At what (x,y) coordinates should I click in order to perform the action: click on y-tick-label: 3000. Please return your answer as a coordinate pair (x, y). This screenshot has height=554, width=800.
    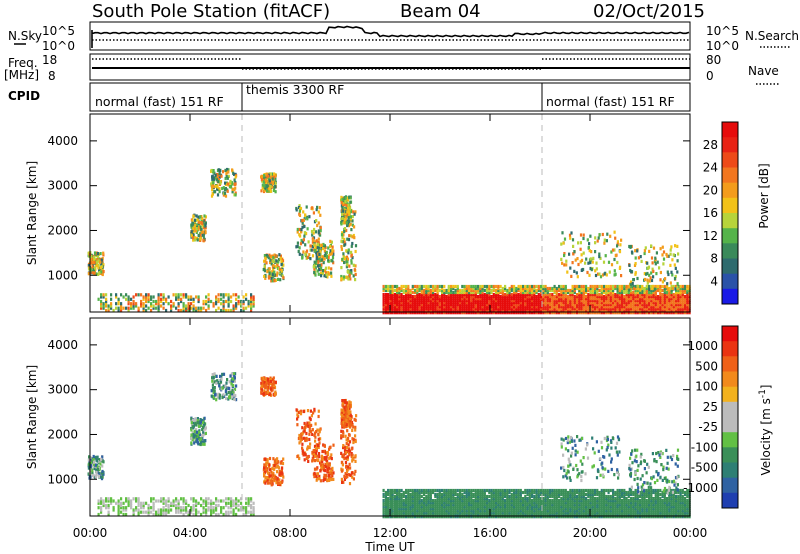
    Looking at the image, I should click on (62, 186).